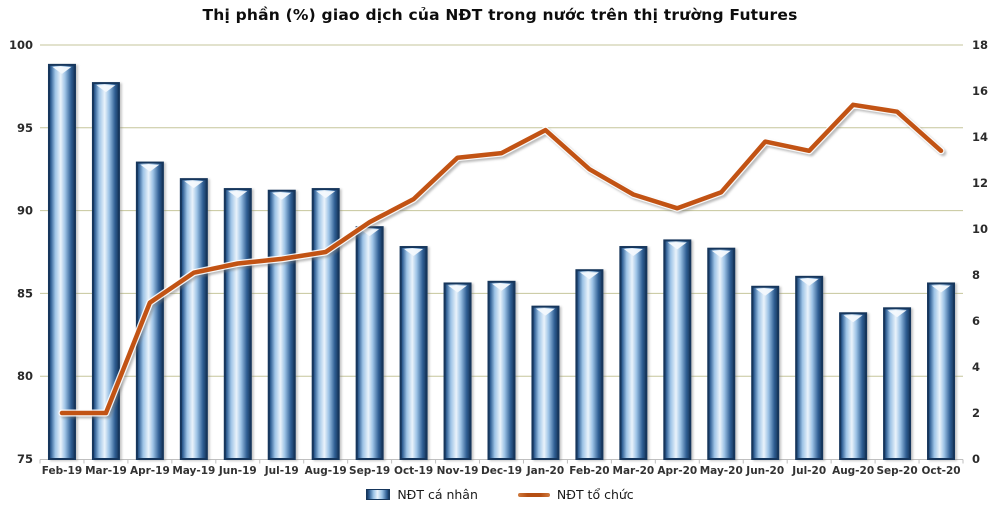 This screenshot has height=510, width=1000. What do you see at coordinates (634, 471) in the screenshot?
I see `x-axis-category-label: Mar-20` at bounding box center [634, 471].